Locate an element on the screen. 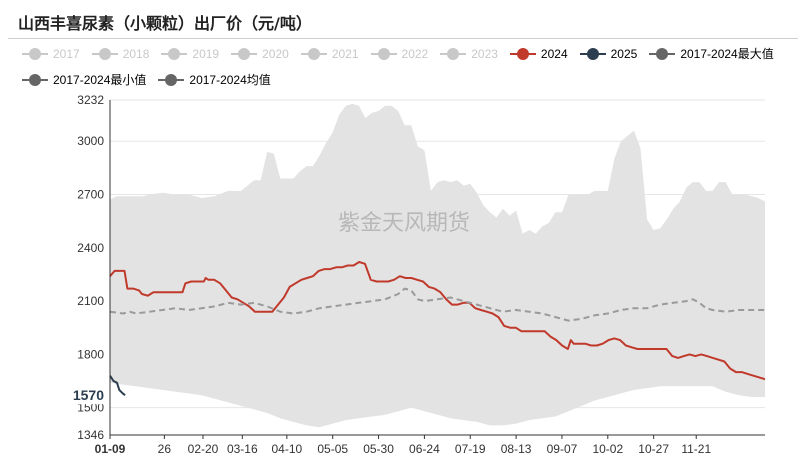 Image resolution: width=806 pixels, height=460 pixels. y-tick-label: 1346 is located at coordinates (90, 435).